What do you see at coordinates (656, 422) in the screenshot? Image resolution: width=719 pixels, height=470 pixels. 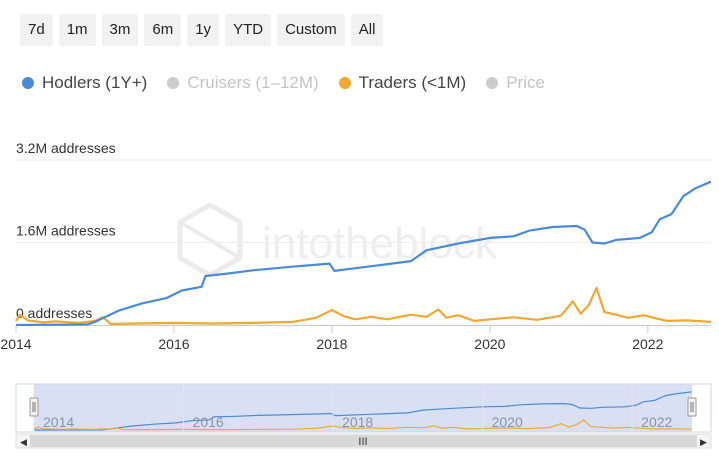 I see `navigator-tick-label: 2022` at bounding box center [656, 422].